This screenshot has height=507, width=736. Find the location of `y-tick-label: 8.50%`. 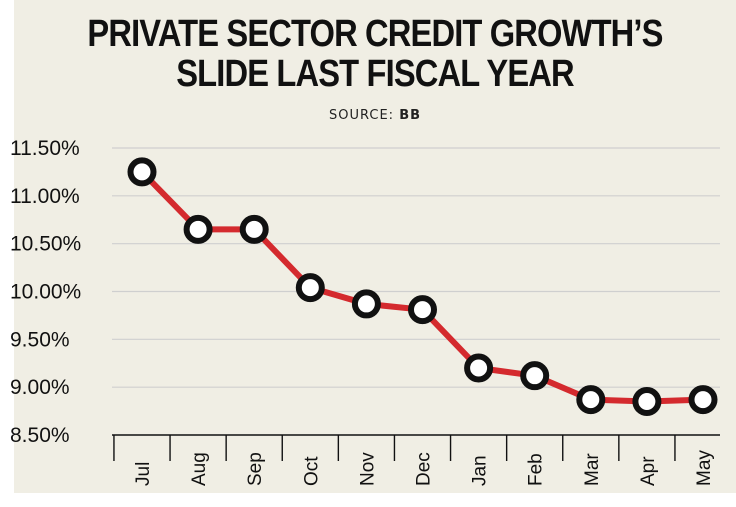

y-tick-label: 8.50% is located at coordinates (40, 435).